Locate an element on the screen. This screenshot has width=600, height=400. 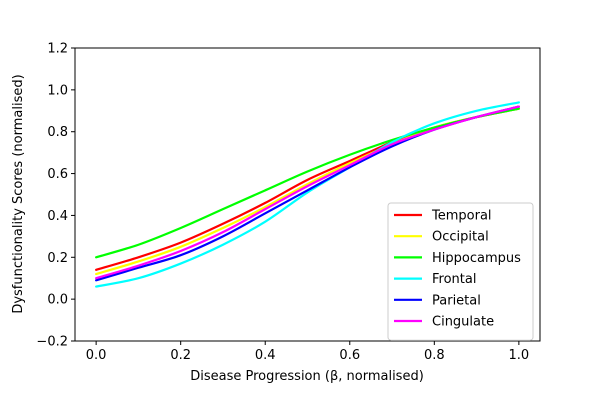
y-tick-label: −0.2 is located at coordinates (52, 342).